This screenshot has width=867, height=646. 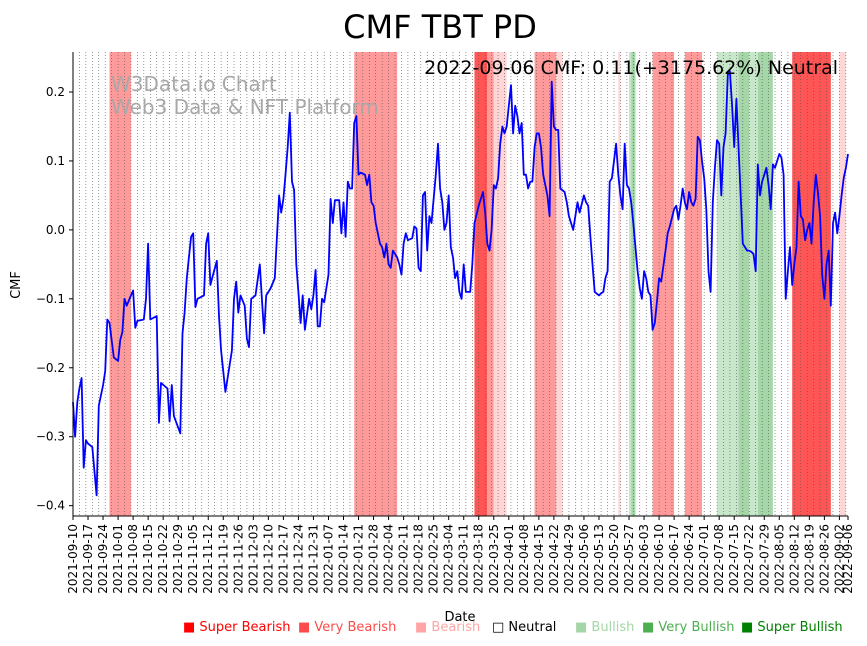 What do you see at coordinates (659, 559) in the screenshot?
I see `x-tick-label: 2022-06-10` at bounding box center [659, 559].